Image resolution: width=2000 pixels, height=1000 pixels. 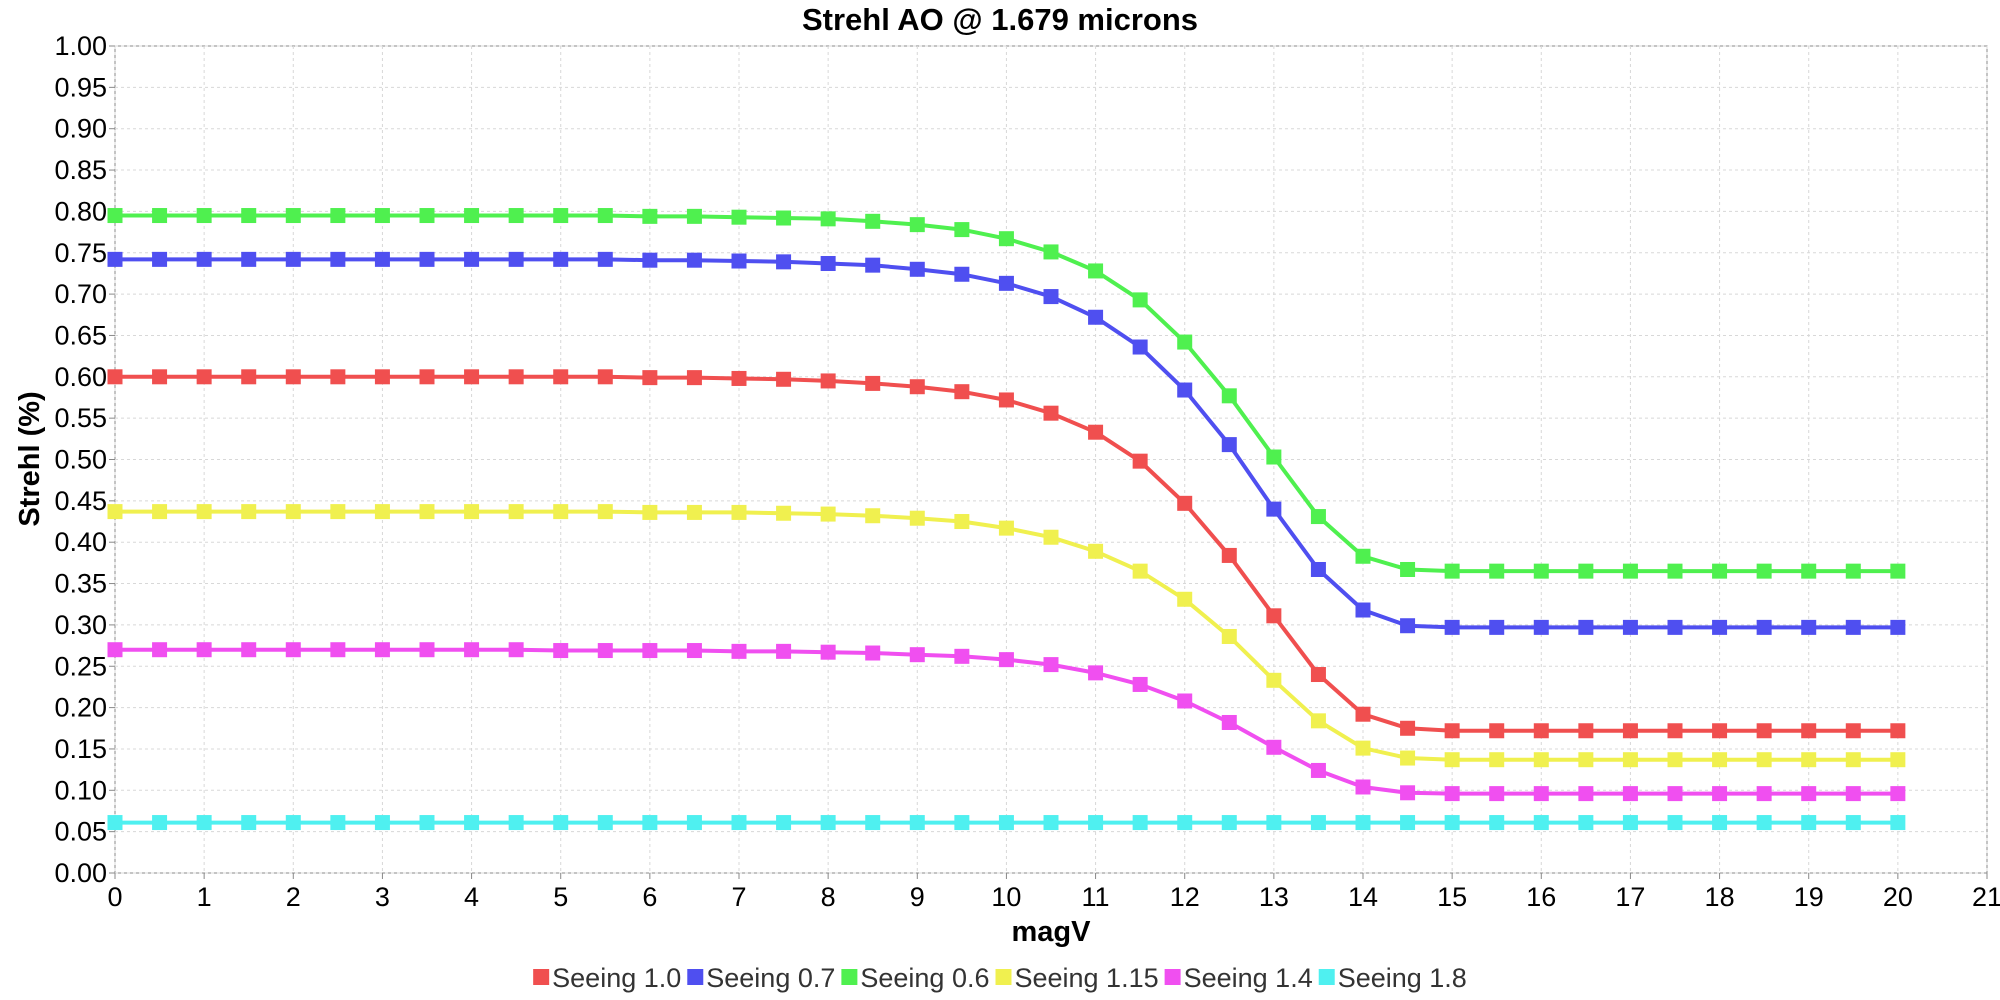 What do you see at coordinates (770, 978) in the screenshot?
I see `legend-label: Seeing 0.7` at bounding box center [770, 978].